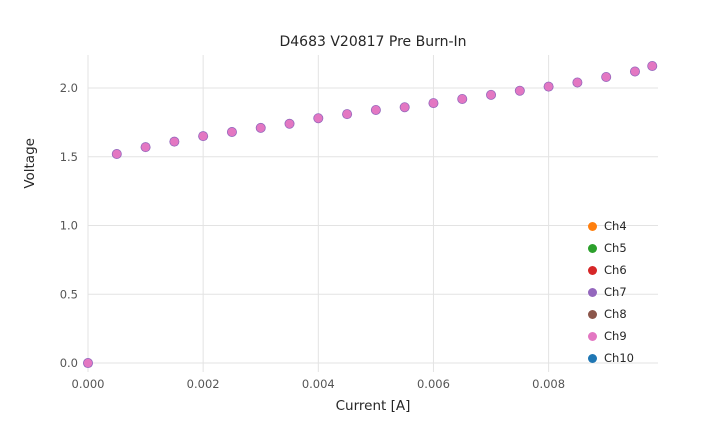 Image resolution: width=720 pixels, height=432 pixels. What do you see at coordinates (615, 336) in the screenshot?
I see `legend-label-ch9: Ch9` at bounding box center [615, 336].